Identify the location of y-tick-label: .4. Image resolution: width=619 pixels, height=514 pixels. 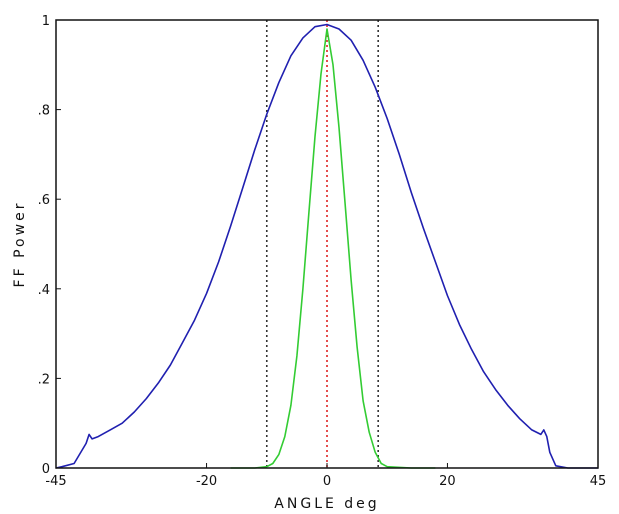
(44, 290).